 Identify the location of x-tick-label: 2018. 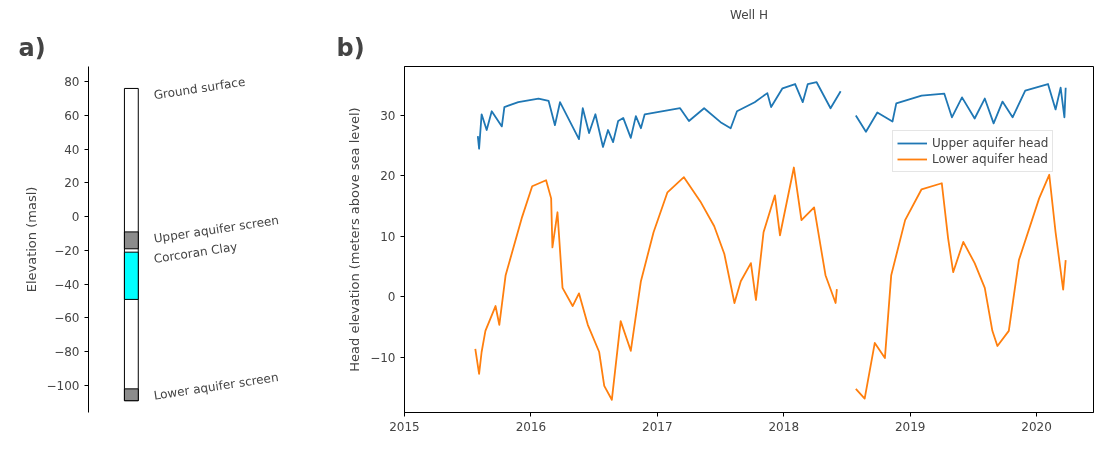
(784, 426).